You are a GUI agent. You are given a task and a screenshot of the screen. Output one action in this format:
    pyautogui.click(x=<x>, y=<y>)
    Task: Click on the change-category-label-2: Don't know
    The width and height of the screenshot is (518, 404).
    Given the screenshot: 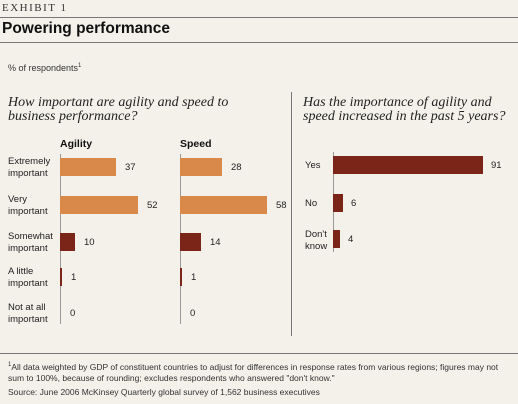 What is the action you would take?
    pyautogui.click(x=316, y=241)
    